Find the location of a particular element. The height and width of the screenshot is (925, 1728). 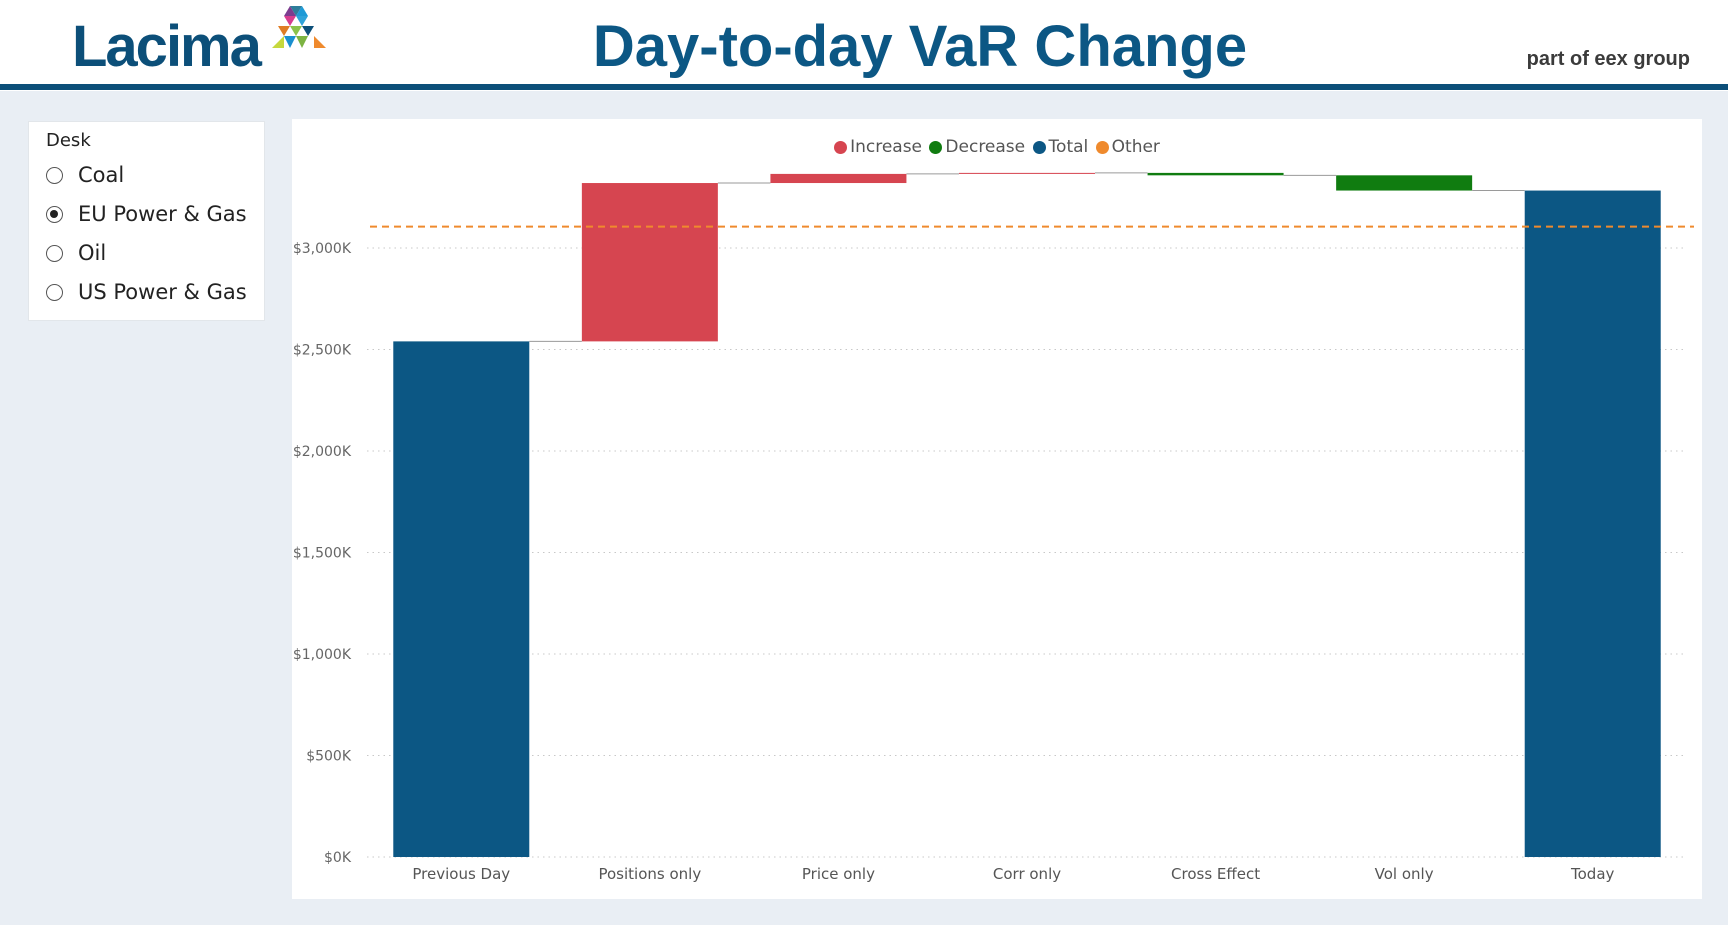

slicer-option-label: US Power & Gas is located at coordinates (162, 292).